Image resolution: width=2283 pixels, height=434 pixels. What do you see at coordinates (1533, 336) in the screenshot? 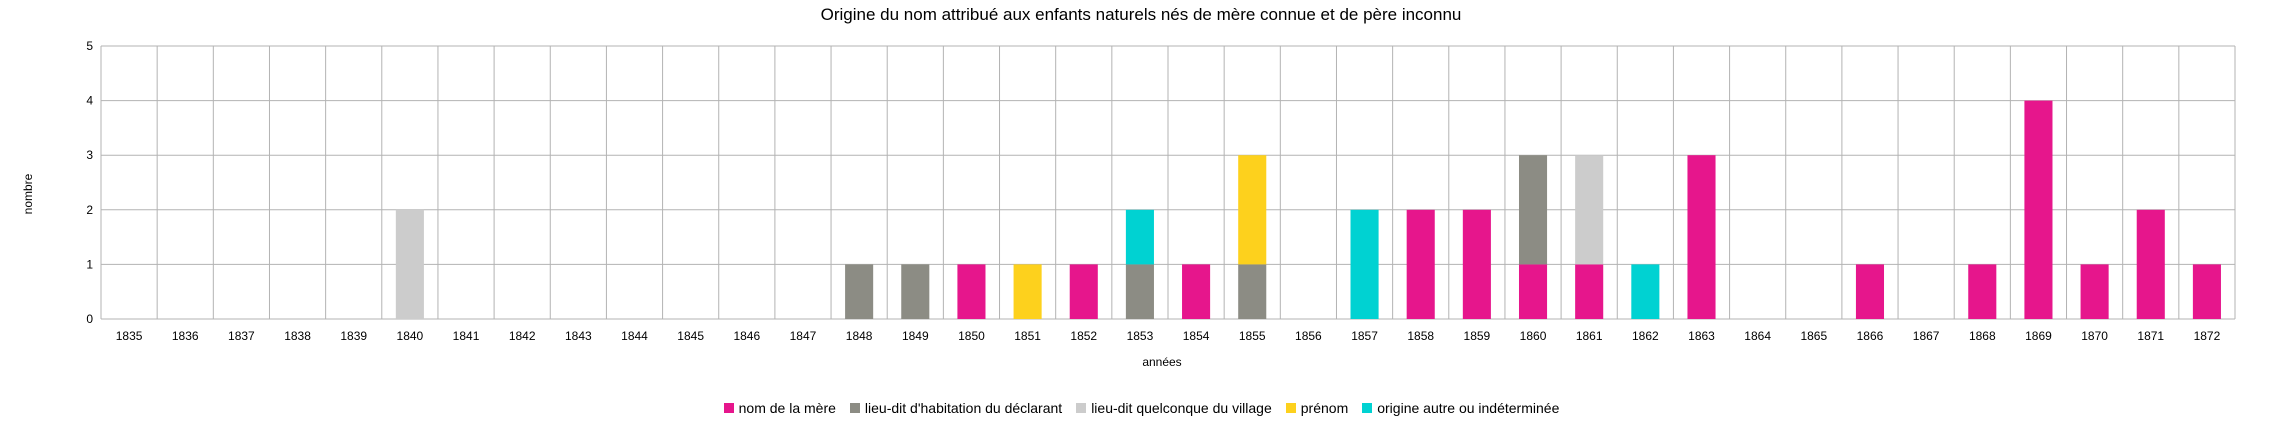
I see `x-tick-label: 1860` at bounding box center [1533, 336].